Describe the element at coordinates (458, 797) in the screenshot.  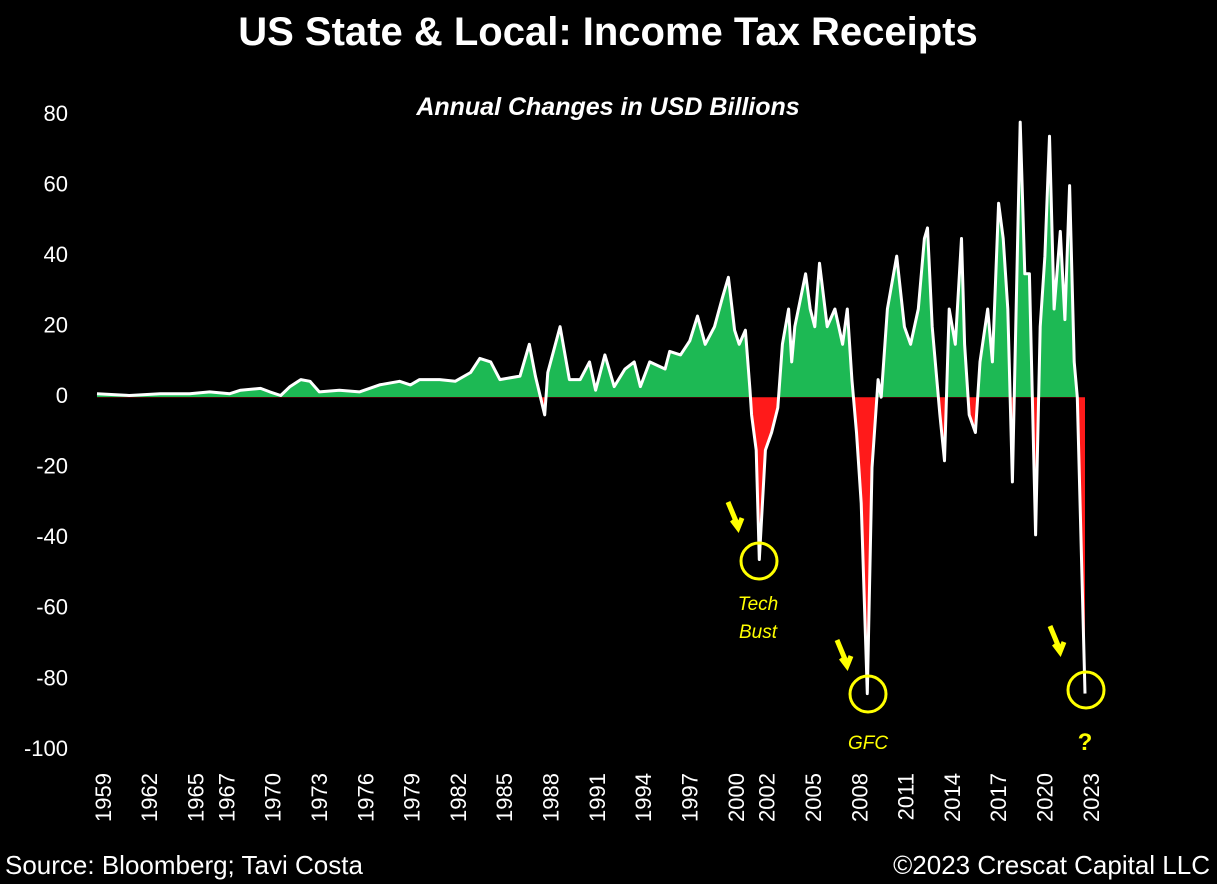
I see `x-tick-label: 1982` at that location.